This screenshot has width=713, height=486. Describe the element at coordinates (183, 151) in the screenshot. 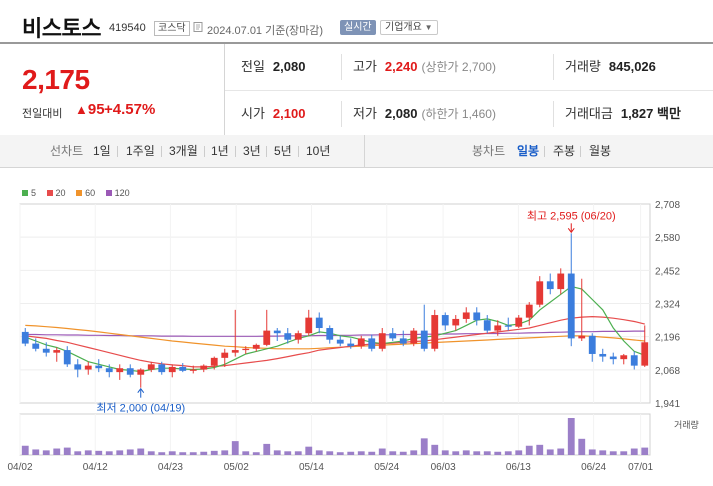

I see `period-3m: 3개월` at that location.